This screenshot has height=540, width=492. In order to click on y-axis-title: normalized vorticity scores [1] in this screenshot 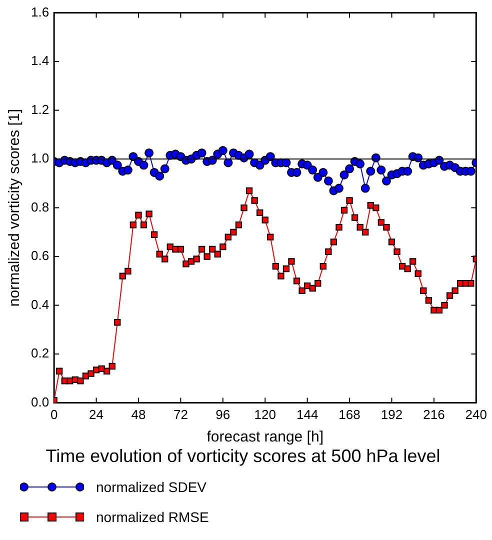, I will do `click(15, 208)`.